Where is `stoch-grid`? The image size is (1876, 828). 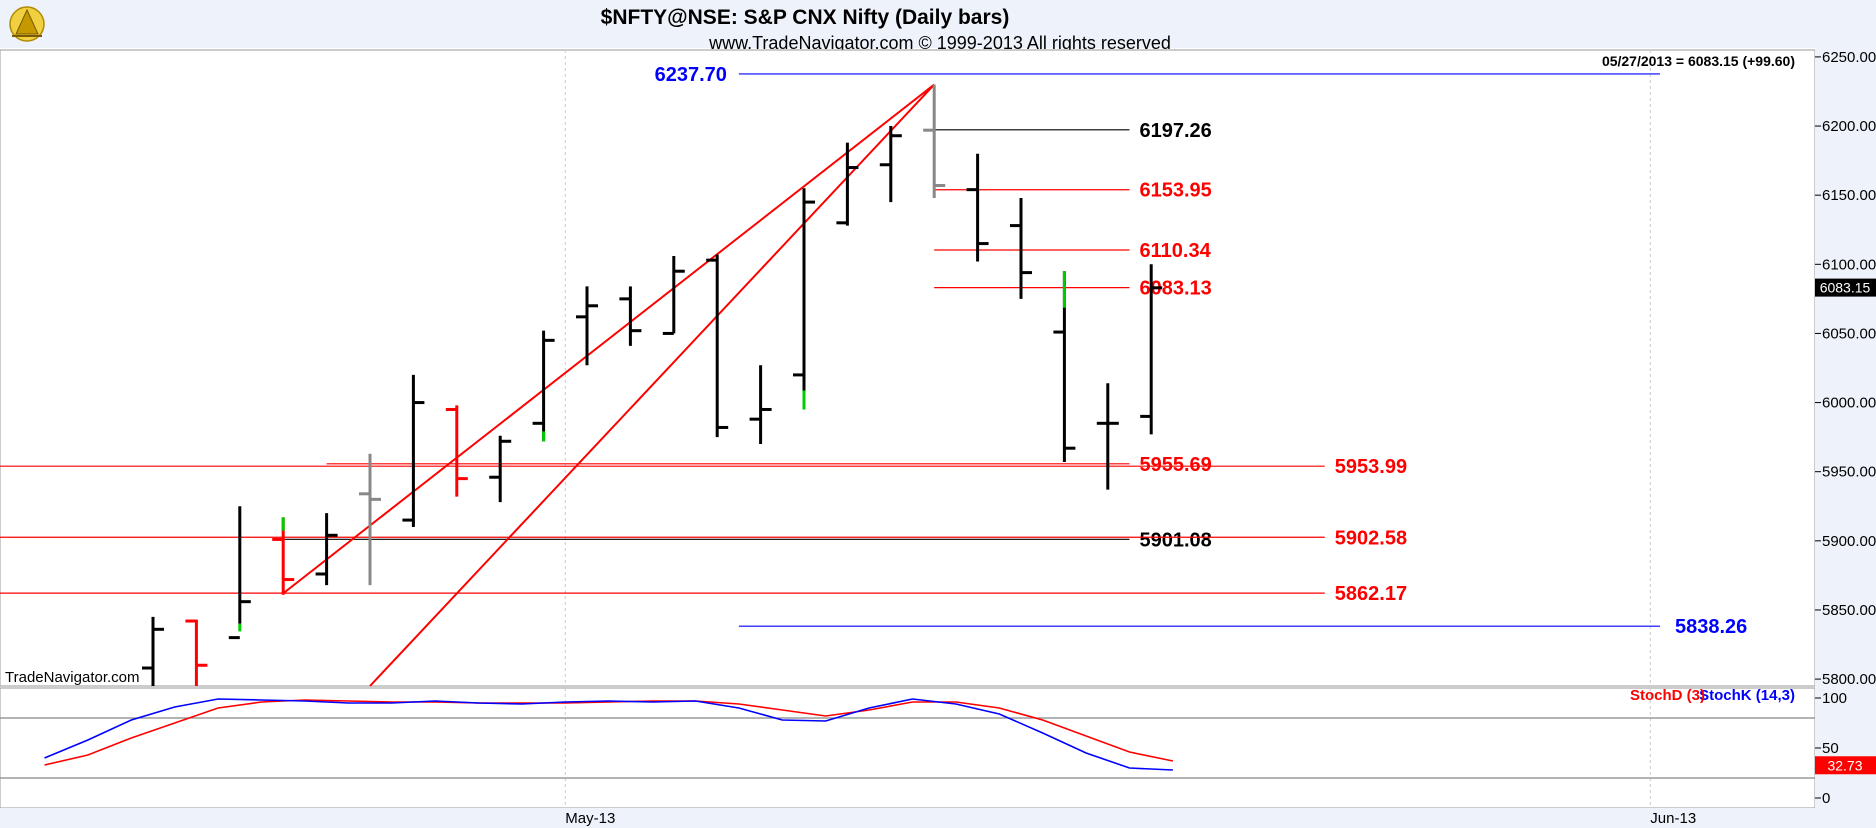 stoch-grid is located at coordinates (907, 748).